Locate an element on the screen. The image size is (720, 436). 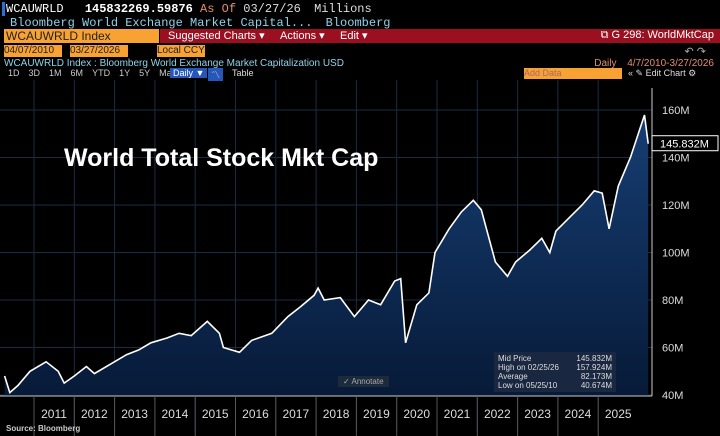
x-tick-label: 2014 is located at coordinates (175, 414).